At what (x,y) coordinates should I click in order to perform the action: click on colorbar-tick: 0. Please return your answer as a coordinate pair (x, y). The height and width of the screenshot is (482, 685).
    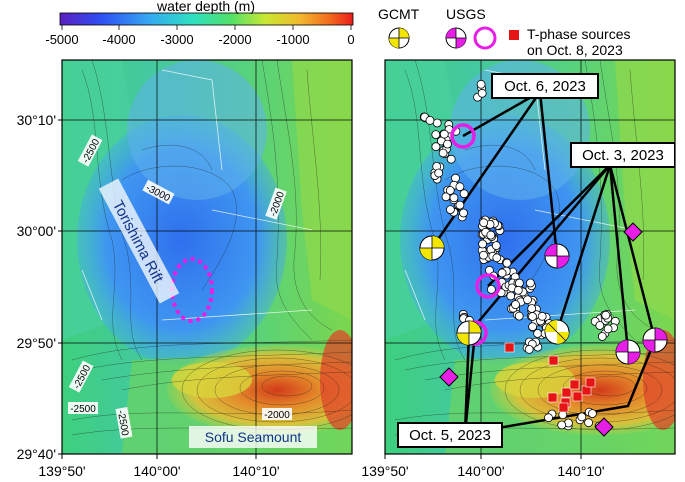
    Looking at the image, I should click on (350, 39).